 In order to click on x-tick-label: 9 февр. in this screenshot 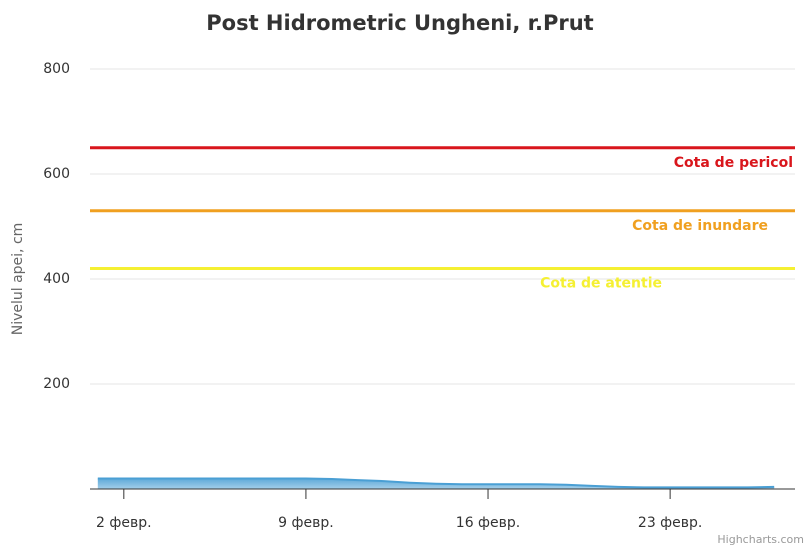, I will do `click(306, 523)`.